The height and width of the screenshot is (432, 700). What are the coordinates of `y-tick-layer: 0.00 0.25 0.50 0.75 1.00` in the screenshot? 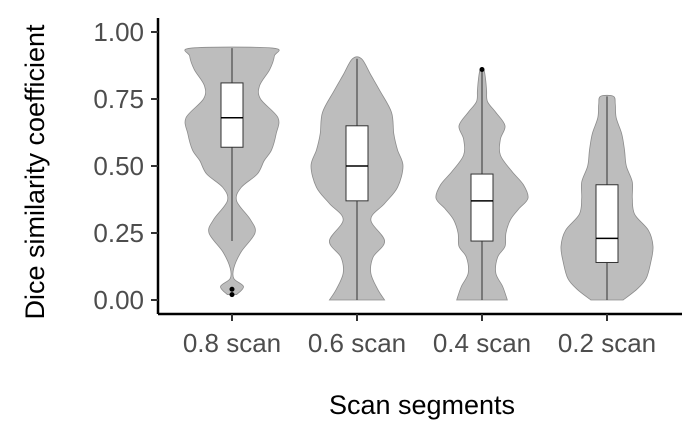 It's located at (125, 166).